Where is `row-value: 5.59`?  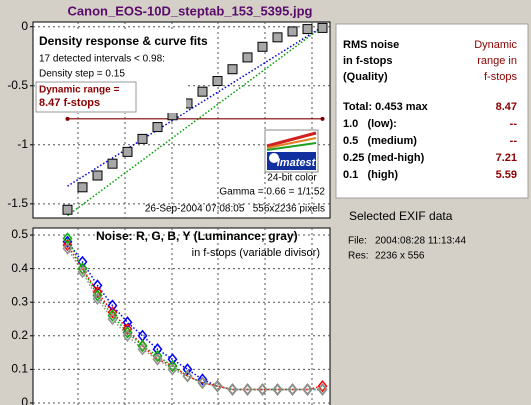 row-value: 5.59 is located at coordinates (506, 175).